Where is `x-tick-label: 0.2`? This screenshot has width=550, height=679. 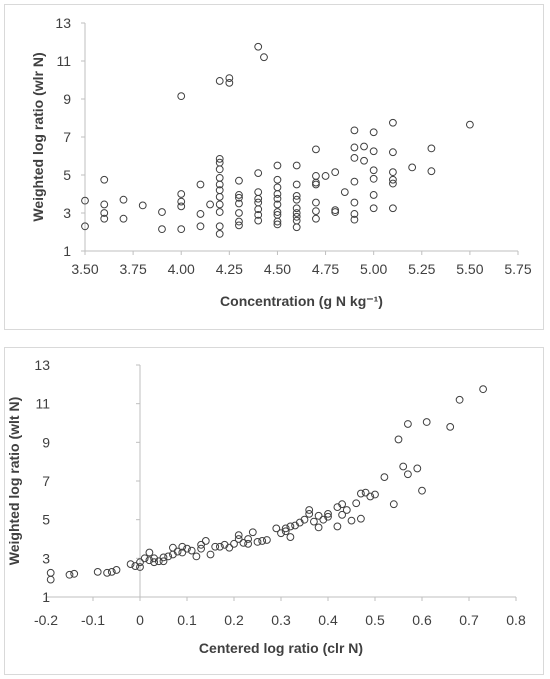
x-tick-label: 0.2 is located at coordinates (234, 620).